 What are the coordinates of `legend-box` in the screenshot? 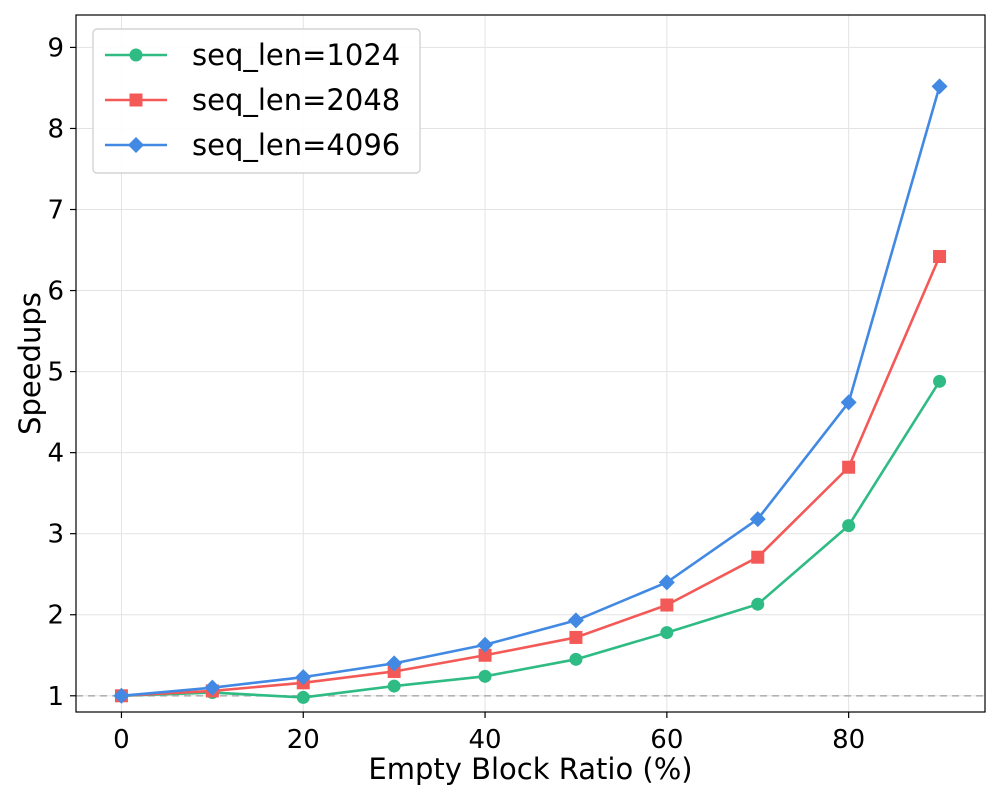 It's located at (256, 101).